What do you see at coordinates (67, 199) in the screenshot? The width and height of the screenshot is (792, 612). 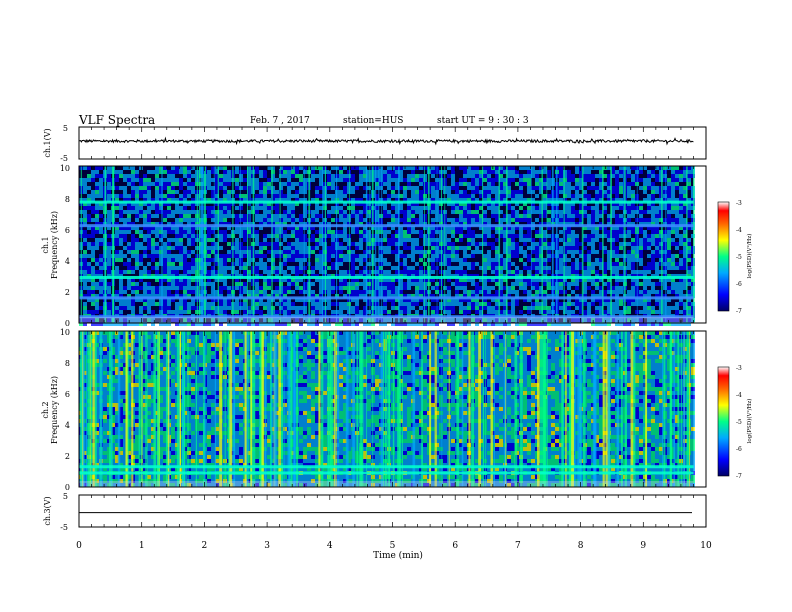 I see `ch1-freq-tick-8: 8` at bounding box center [67, 199].